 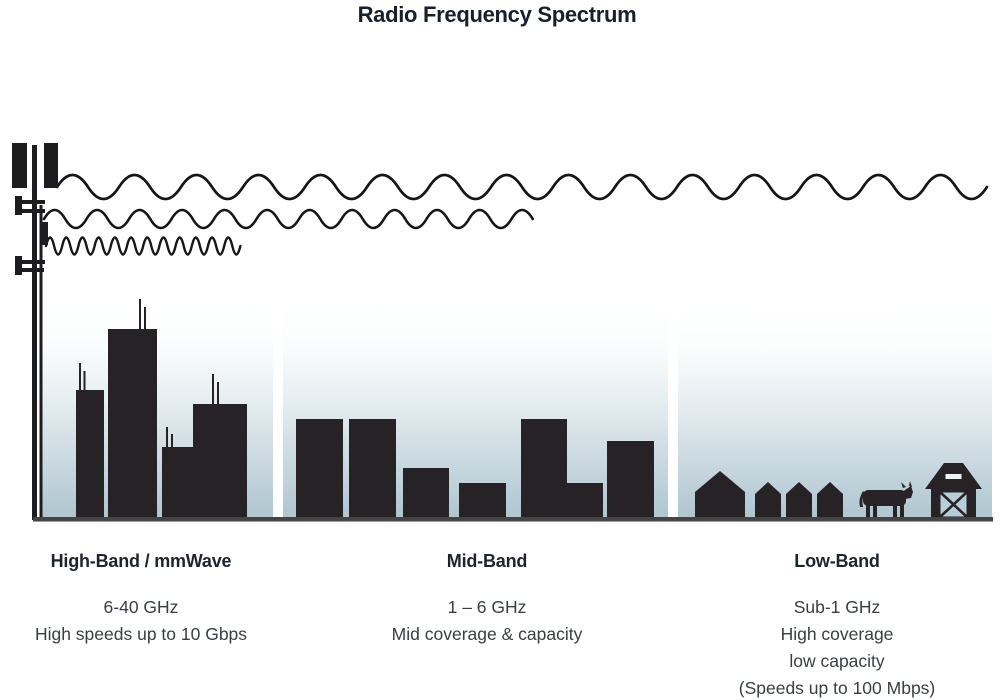 What do you see at coordinates (837, 607) in the screenshot?
I see `low-band-frequency: Sub-1 GHz` at bounding box center [837, 607].